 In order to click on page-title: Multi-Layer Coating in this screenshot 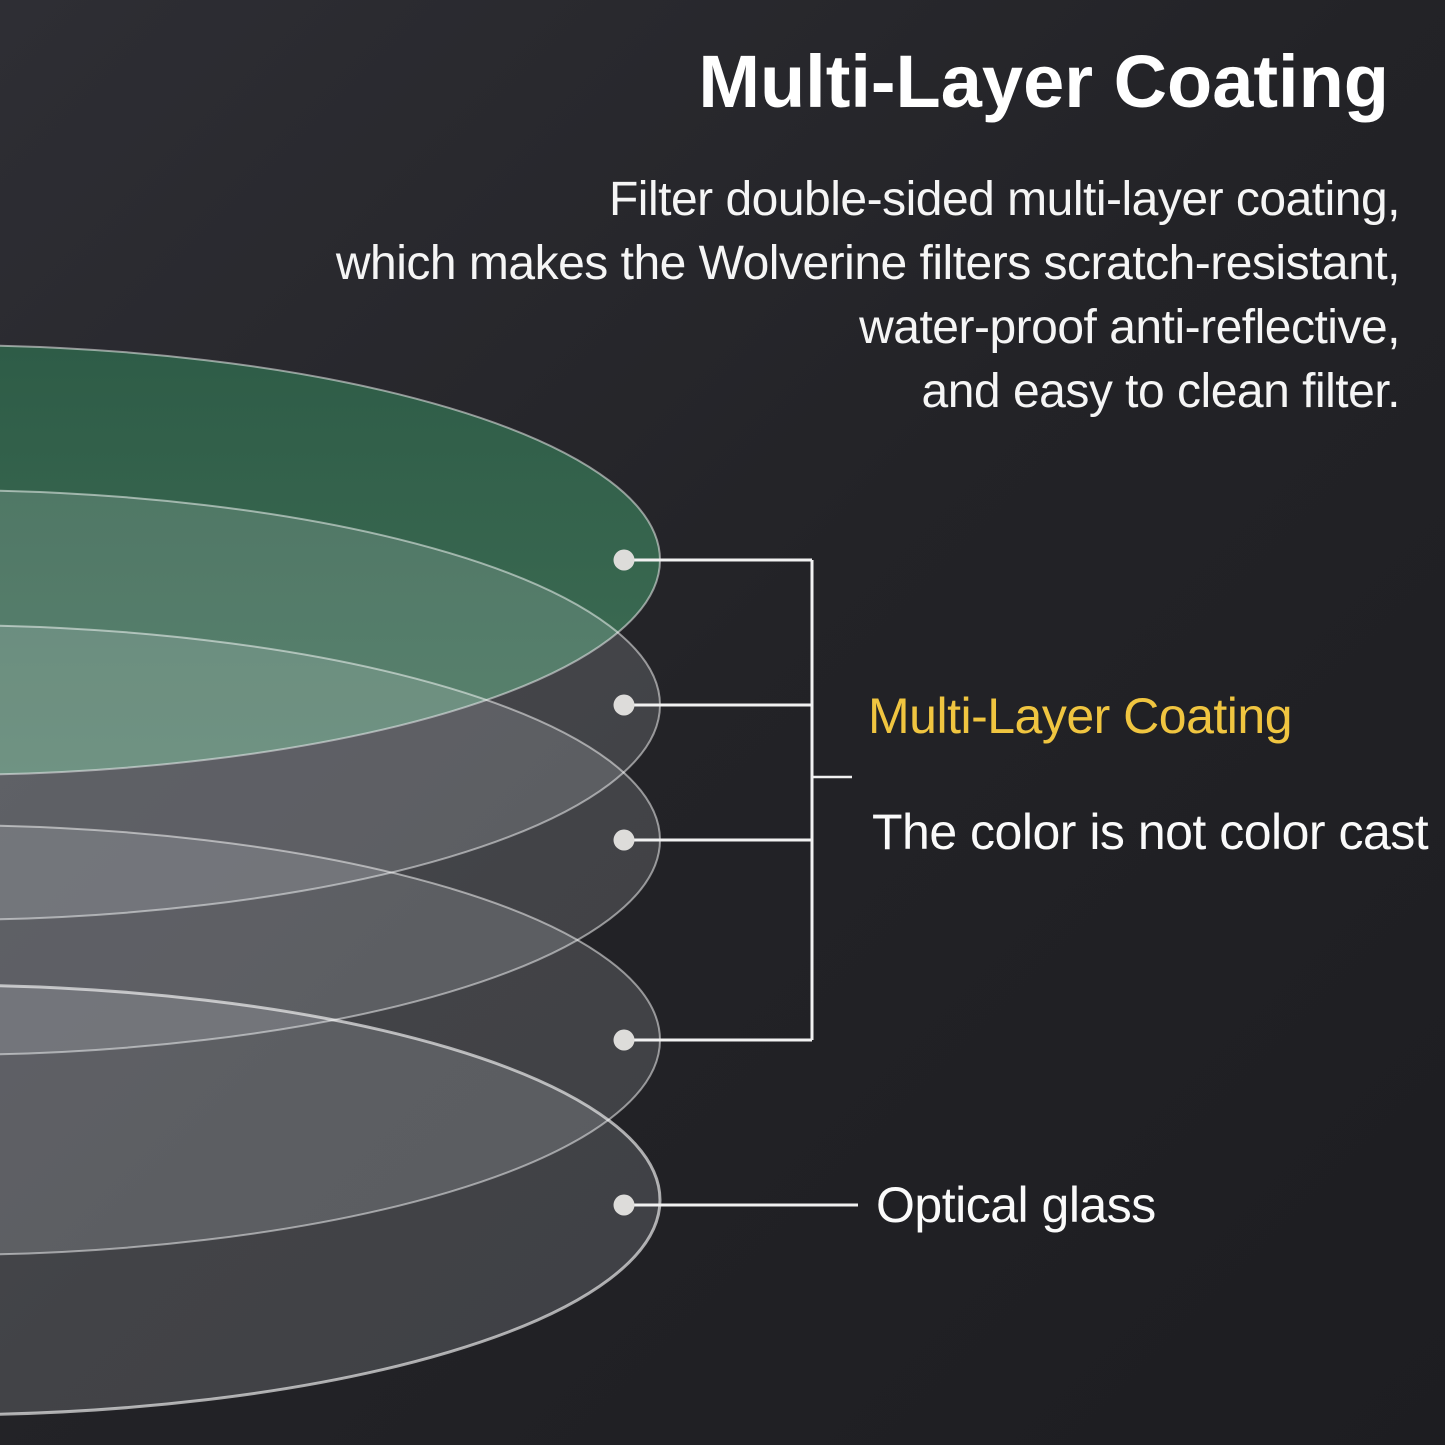, I will do `click(1043, 81)`.